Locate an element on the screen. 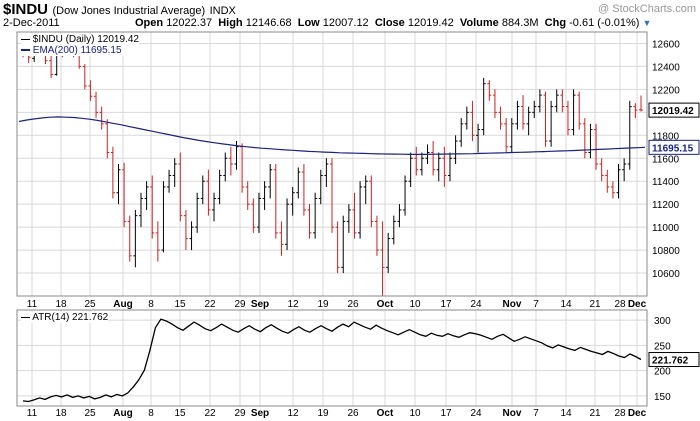 The width and height of the screenshot is (700, 421). price-x-tick-label: 28 is located at coordinates (620, 304).